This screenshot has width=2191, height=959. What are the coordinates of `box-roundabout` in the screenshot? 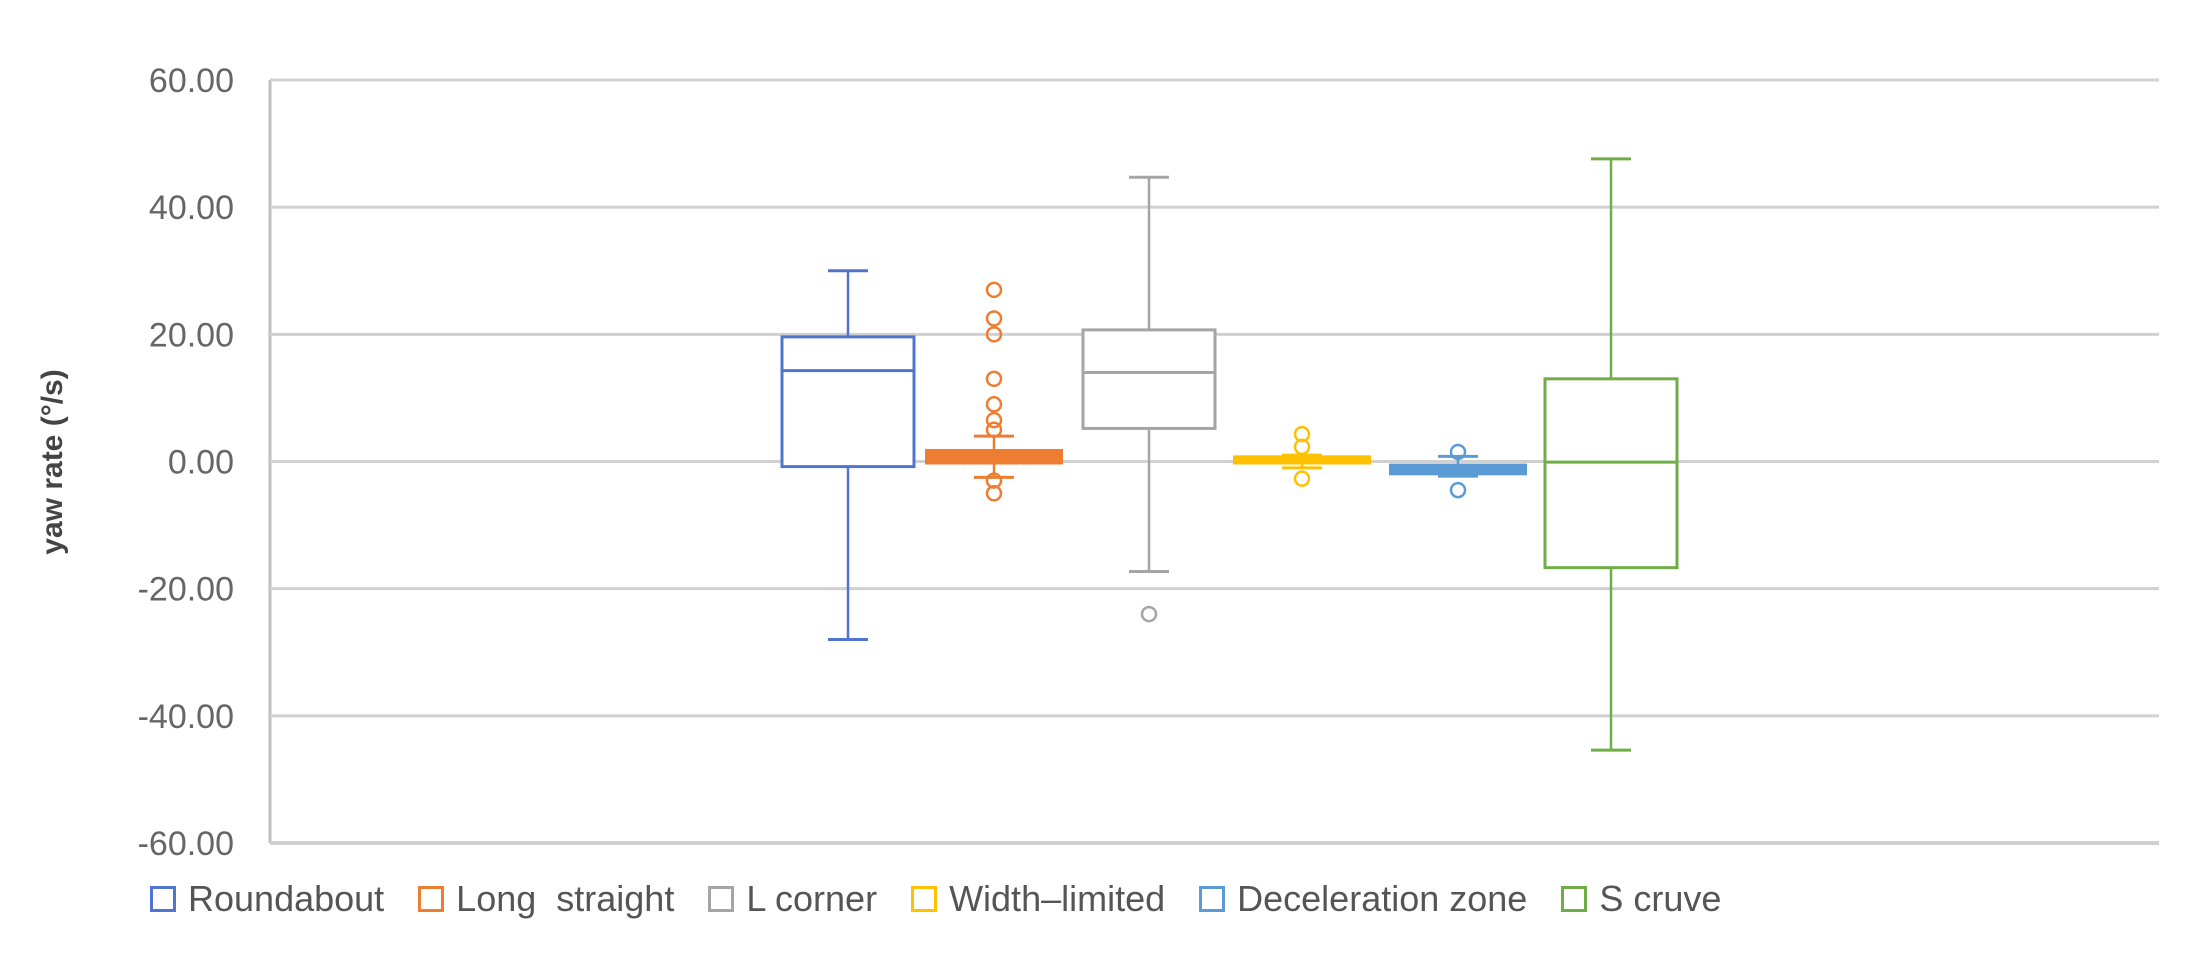 It's located at (848, 455).